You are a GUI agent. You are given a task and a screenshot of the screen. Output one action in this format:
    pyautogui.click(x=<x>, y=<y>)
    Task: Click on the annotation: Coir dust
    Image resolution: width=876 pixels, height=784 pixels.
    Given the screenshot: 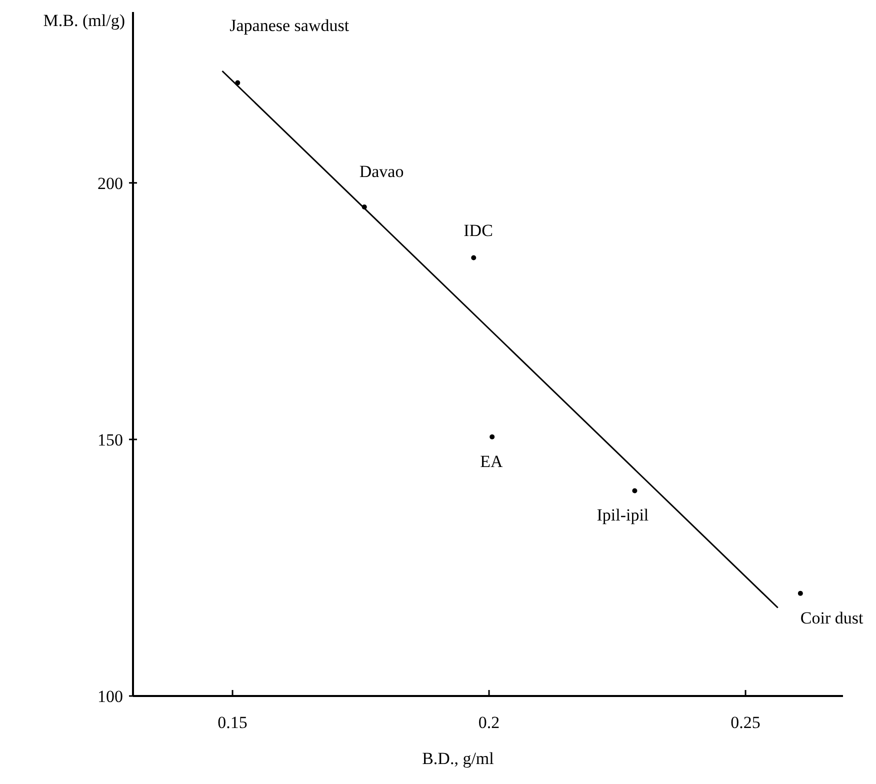 What is the action you would take?
    pyautogui.click(x=832, y=618)
    